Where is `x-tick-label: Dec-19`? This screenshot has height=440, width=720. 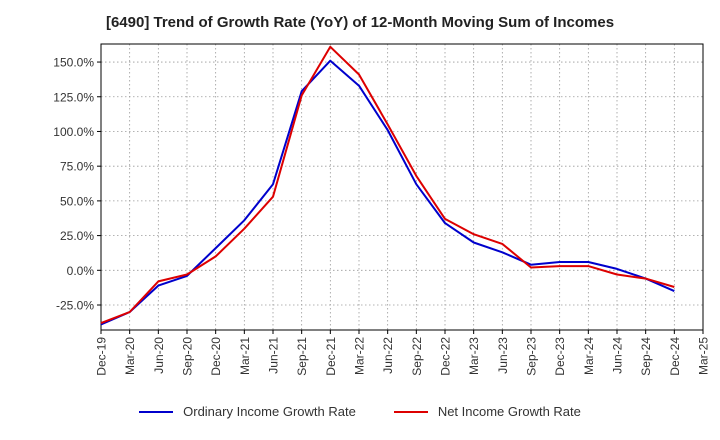
x-tick-label: Dec-19 is located at coordinates (102, 356).